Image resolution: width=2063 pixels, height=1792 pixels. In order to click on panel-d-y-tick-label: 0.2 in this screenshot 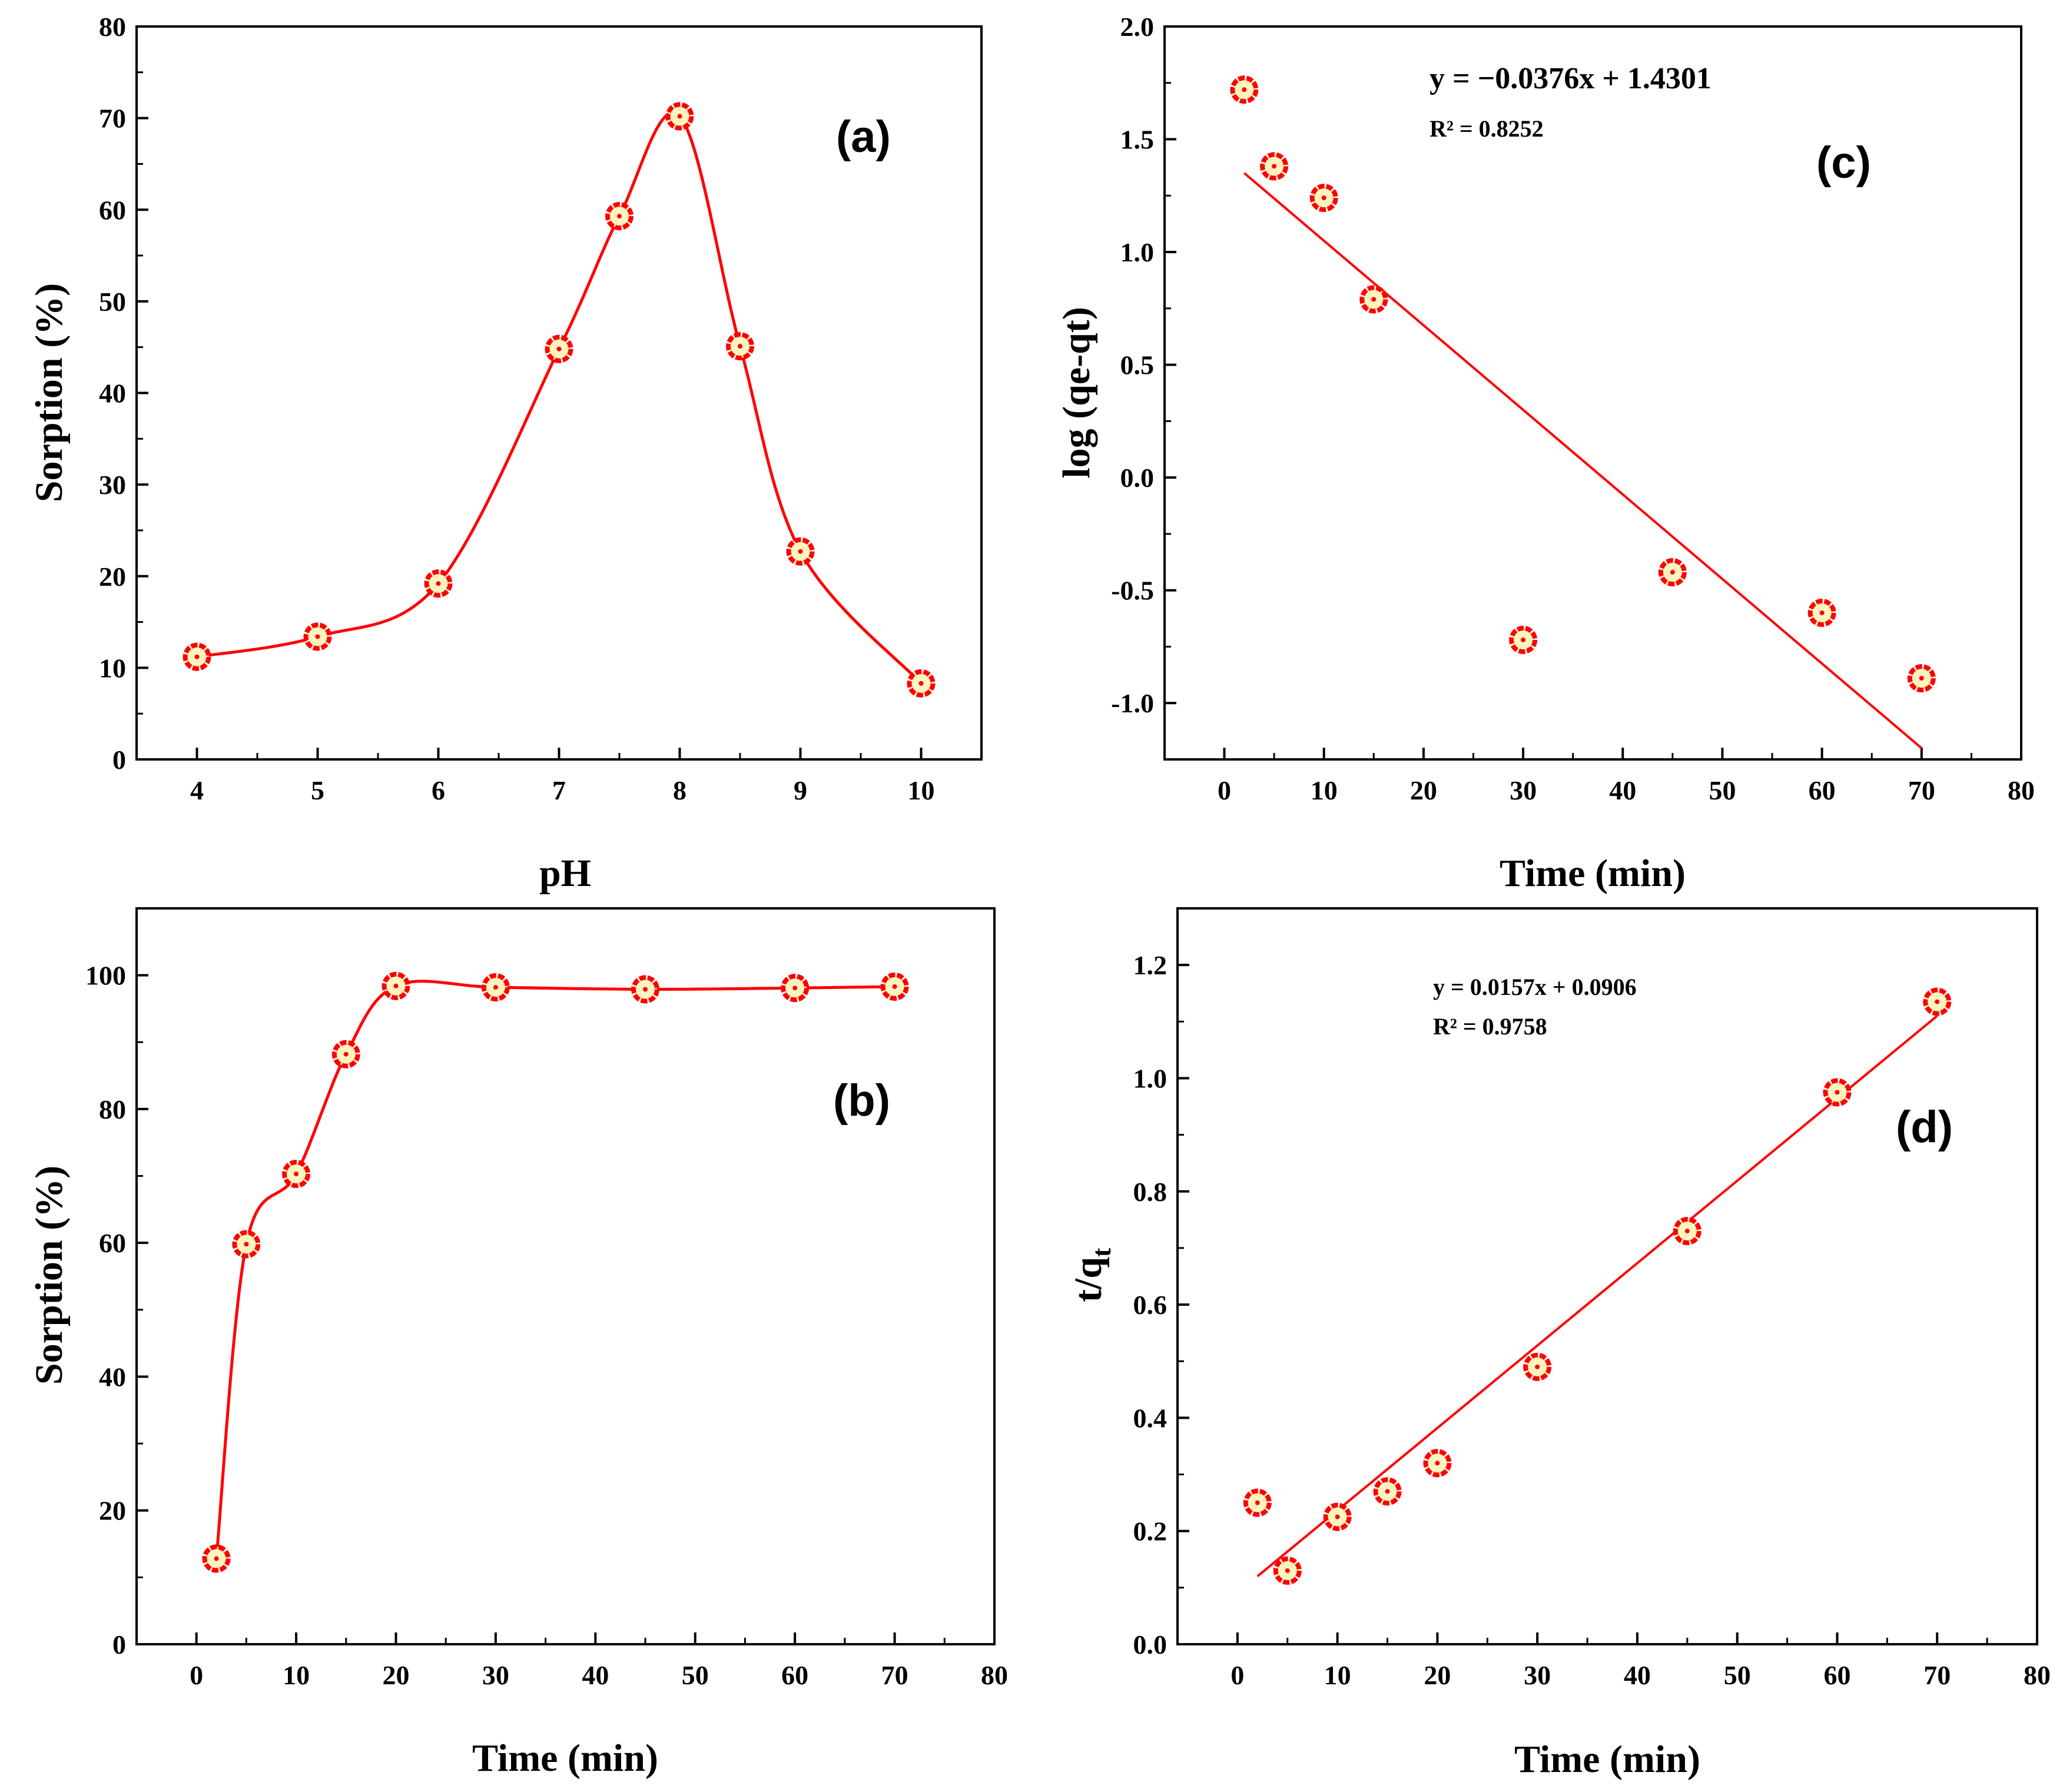, I will do `click(1150, 1531)`.